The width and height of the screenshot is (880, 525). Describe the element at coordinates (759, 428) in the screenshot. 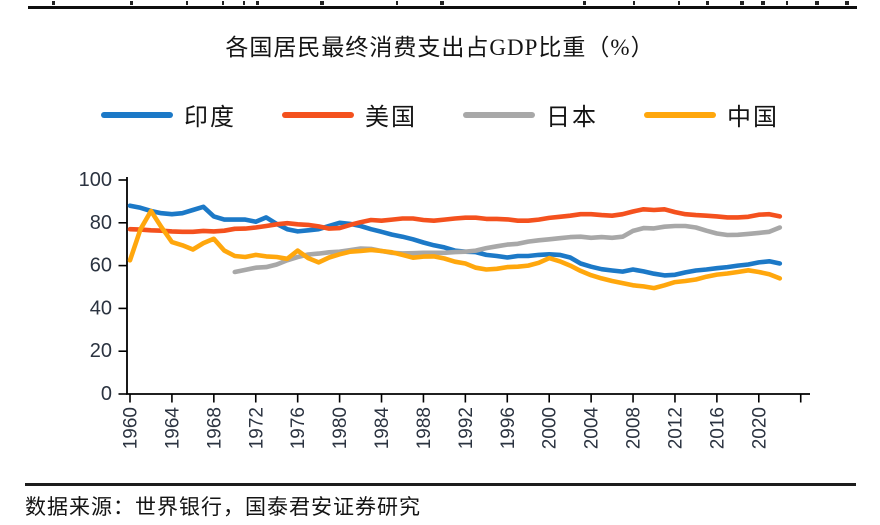

I see `svg-text: 2020` at that location.